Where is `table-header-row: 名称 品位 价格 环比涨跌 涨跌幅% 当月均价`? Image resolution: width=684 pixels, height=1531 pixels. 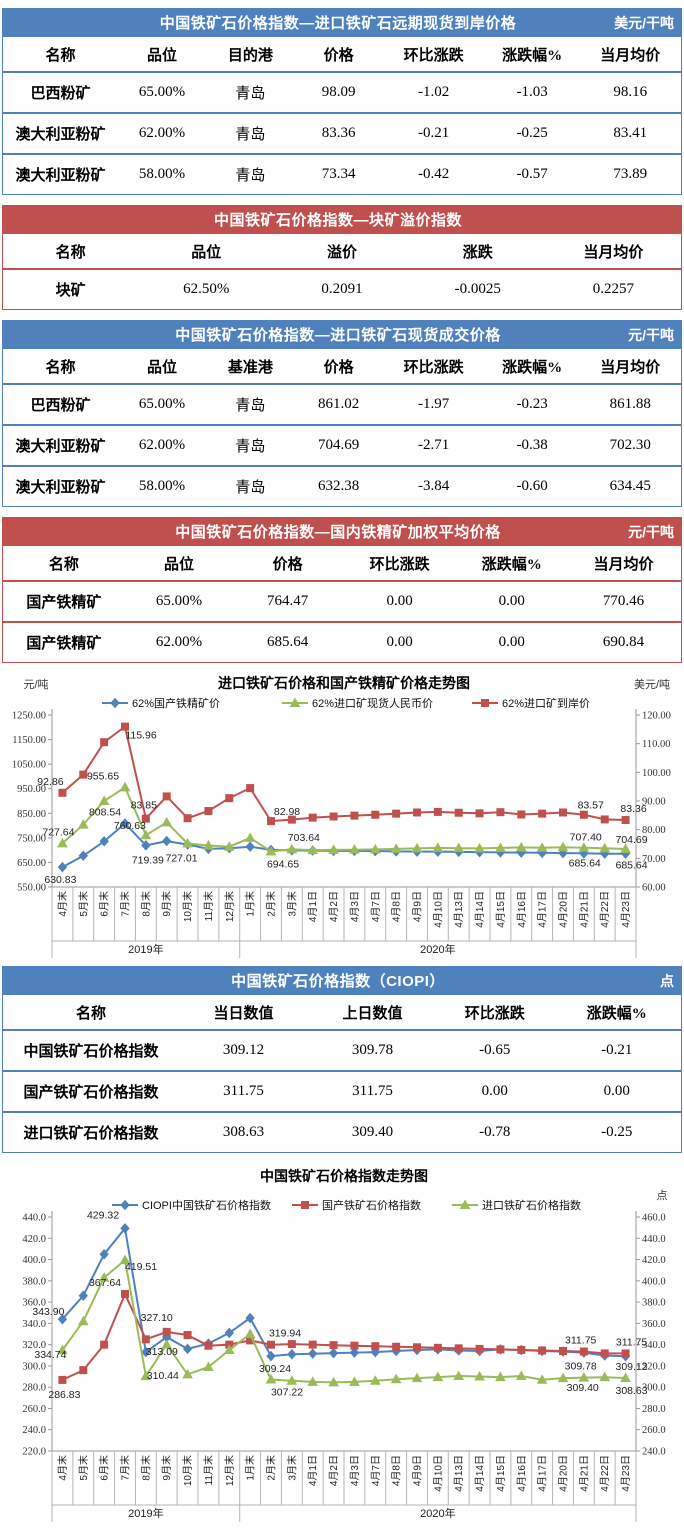
table-header-row: 名称 品位 价格 环比涨跌 涨跌幅% 当月均价 is located at coordinates (342, 564).